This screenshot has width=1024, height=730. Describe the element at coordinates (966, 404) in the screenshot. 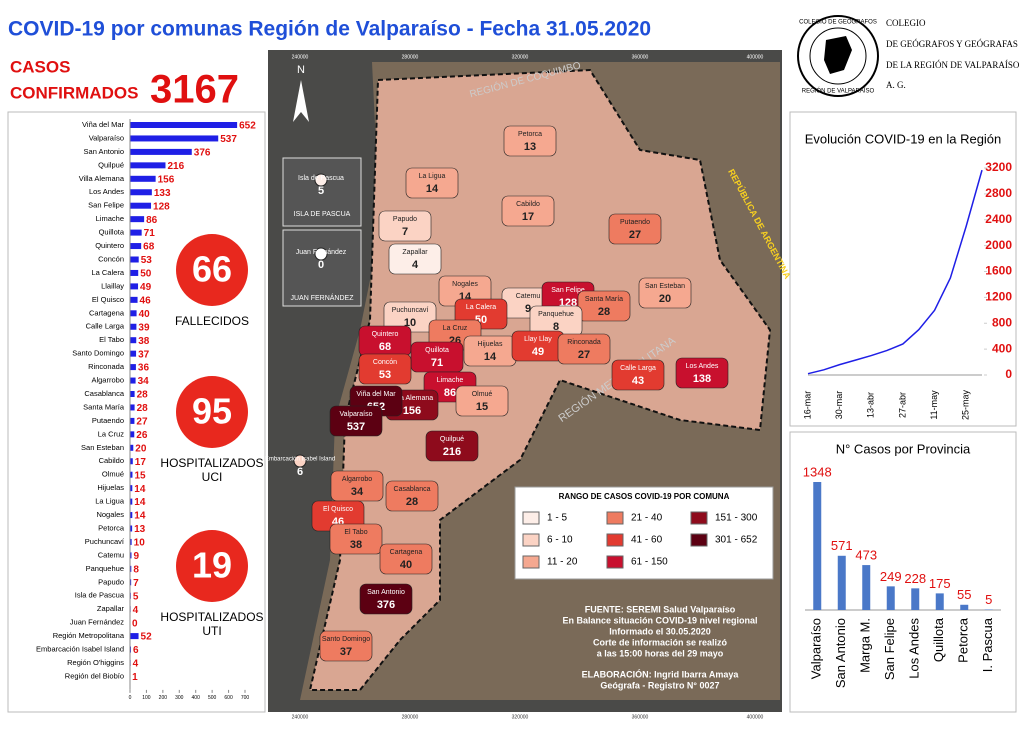

I see `x-tick-label: 25-may` at that location.